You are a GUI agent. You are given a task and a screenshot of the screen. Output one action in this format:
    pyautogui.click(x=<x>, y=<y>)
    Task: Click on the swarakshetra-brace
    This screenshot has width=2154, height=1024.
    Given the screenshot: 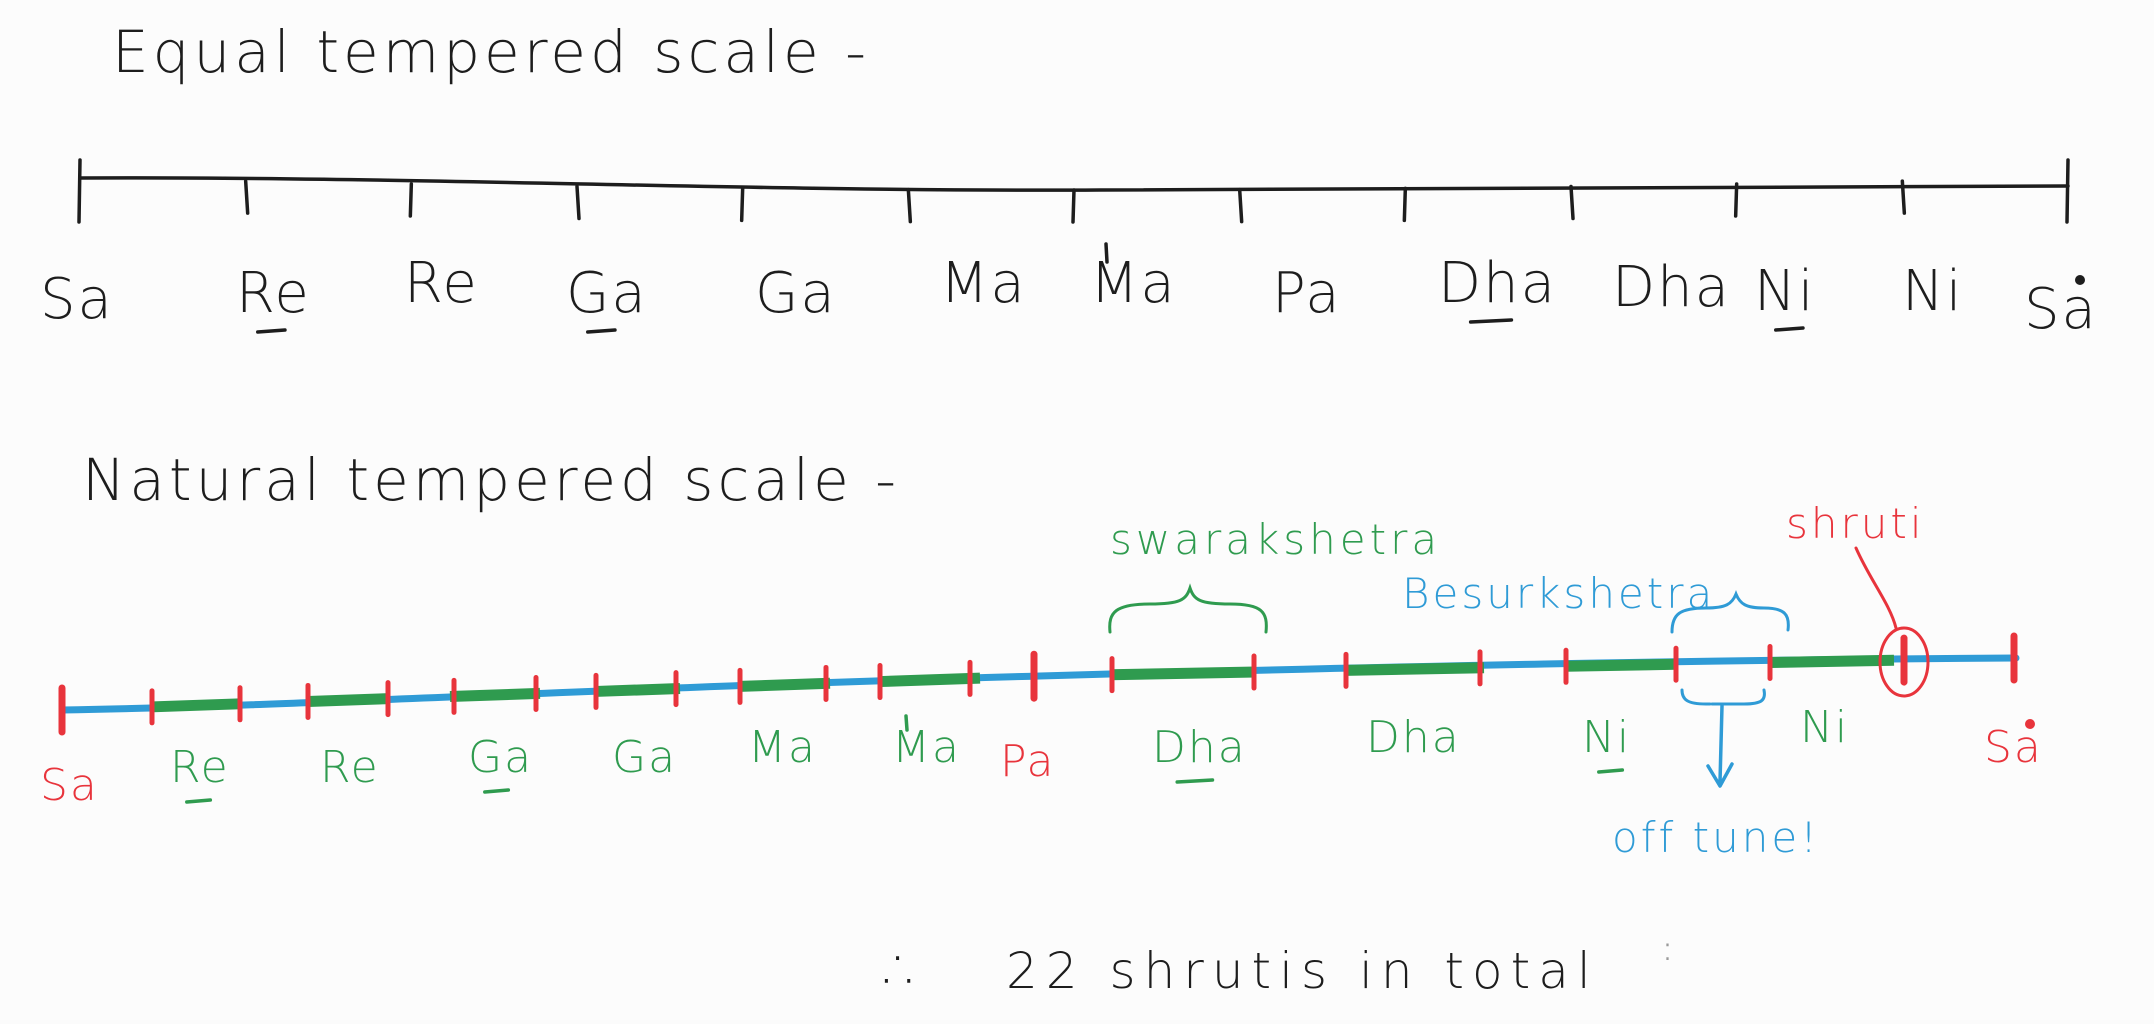 What is the action you would take?
    pyautogui.click(x=1188, y=608)
    